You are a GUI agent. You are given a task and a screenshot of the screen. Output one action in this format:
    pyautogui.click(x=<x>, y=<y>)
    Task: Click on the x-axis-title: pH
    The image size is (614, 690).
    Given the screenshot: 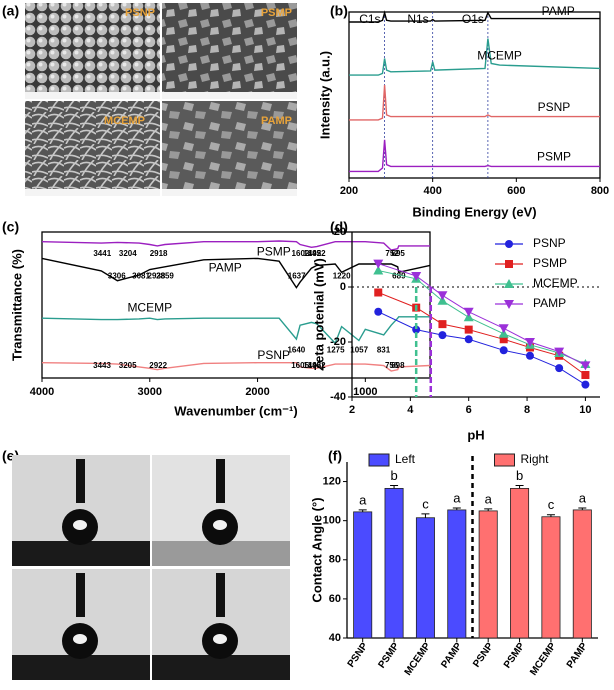 What is the action you would take?
    pyautogui.click(x=475, y=434)
    